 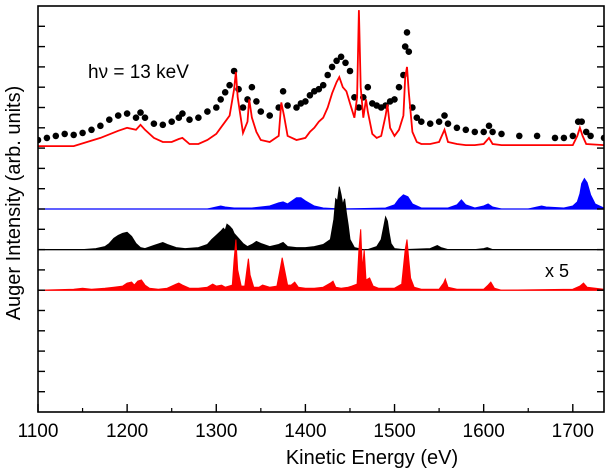 What do you see at coordinates (38, 431) in the screenshot?
I see `x-tick-label: 1100` at bounding box center [38, 431].